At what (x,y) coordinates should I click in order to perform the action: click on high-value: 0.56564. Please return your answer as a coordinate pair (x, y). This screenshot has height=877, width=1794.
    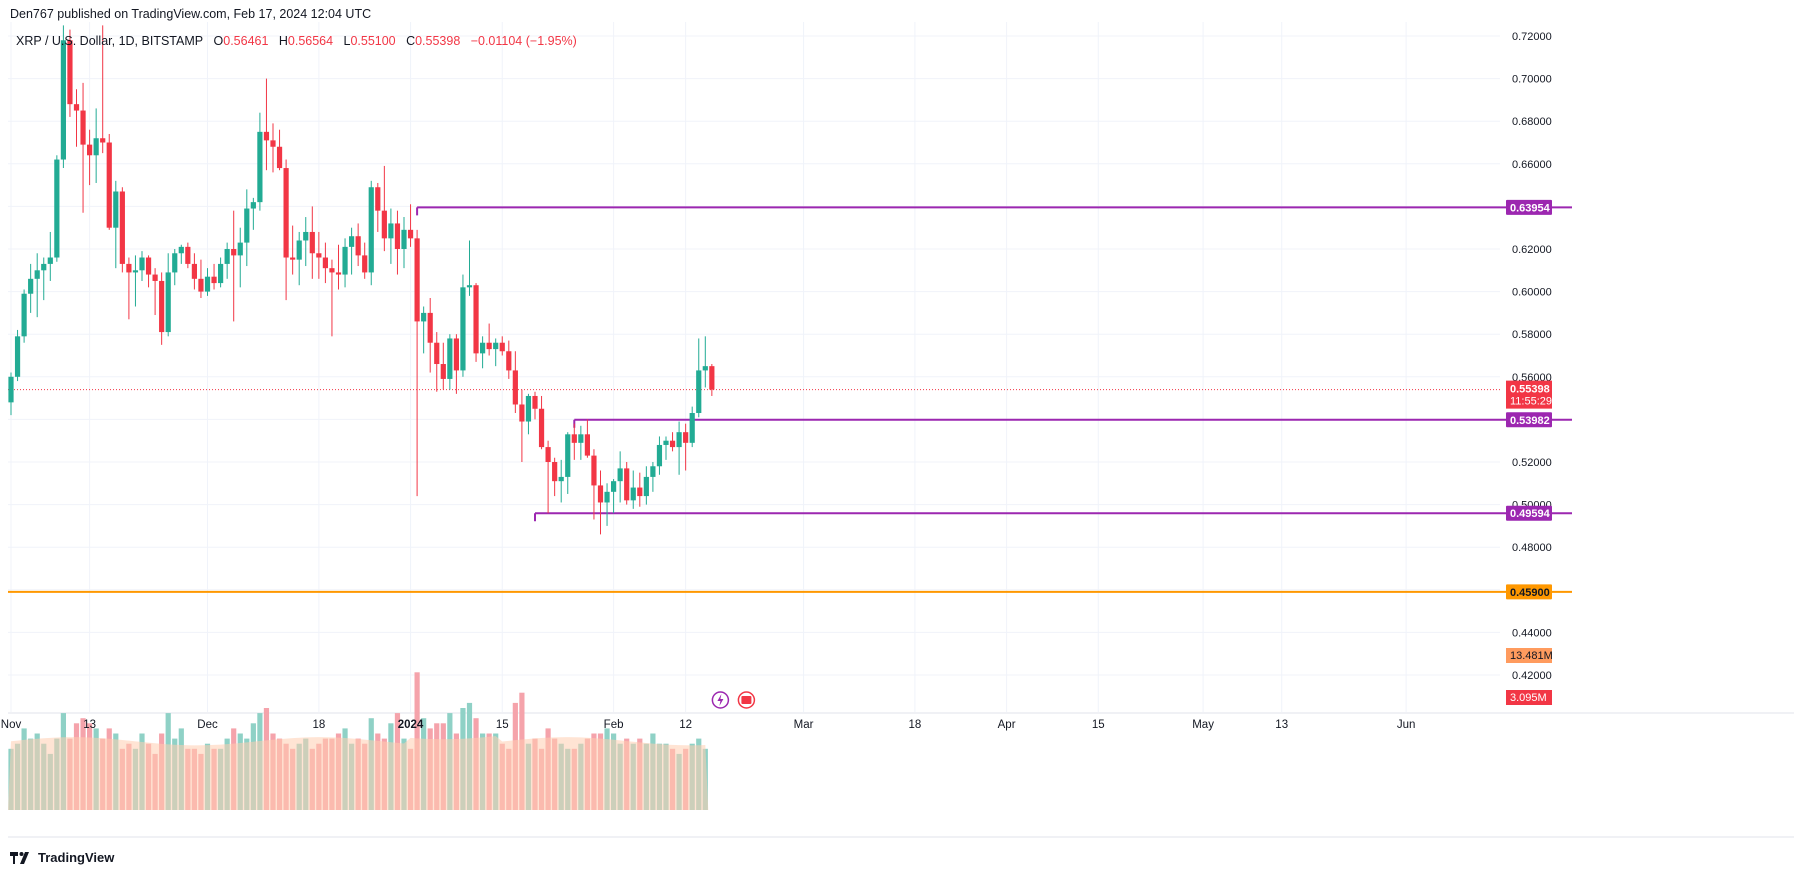
    Looking at the image, I should click on (310, 41).